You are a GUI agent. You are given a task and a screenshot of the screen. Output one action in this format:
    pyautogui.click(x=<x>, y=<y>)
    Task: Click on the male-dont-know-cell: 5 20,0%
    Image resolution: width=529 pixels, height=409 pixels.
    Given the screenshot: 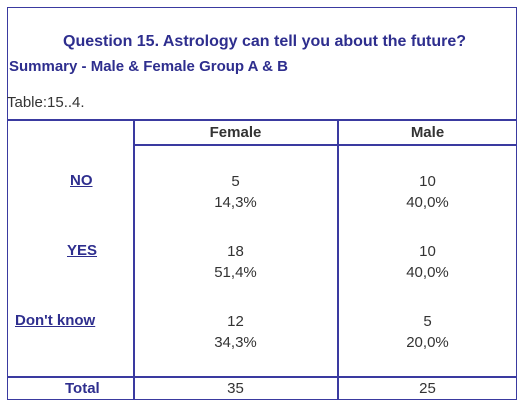 What is the action you would take?
    pyautogui.click(x=427, y=332)
    